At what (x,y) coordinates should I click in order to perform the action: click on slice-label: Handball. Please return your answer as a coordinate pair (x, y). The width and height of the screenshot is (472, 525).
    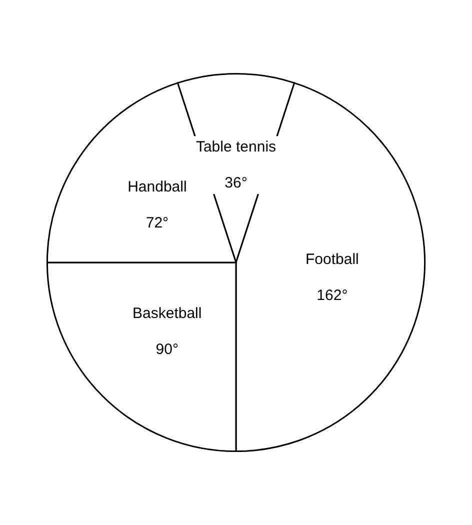
    Looking at the image, I should click on (157, 187).